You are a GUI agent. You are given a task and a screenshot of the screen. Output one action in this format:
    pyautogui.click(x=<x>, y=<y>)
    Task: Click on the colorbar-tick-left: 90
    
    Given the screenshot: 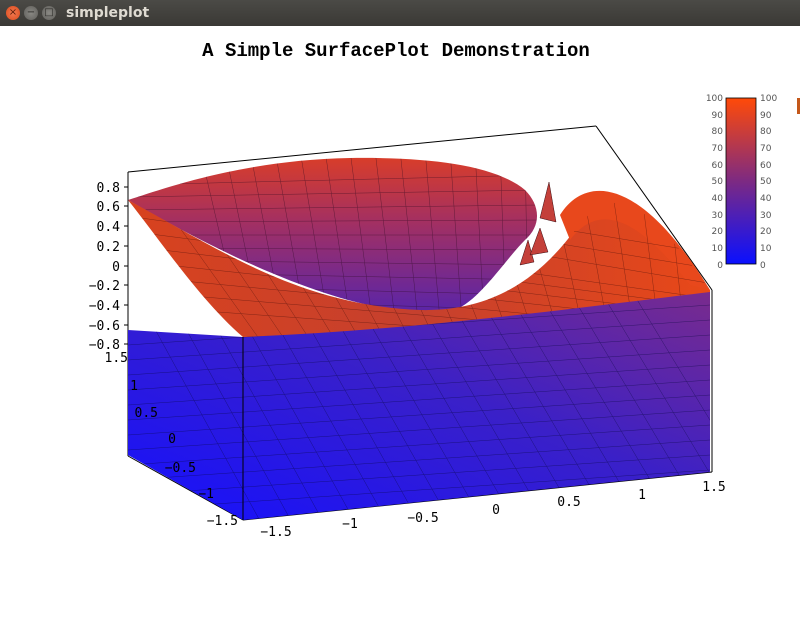 What is the action you would take?
    pyautogui.click(x=718, y=116)
    